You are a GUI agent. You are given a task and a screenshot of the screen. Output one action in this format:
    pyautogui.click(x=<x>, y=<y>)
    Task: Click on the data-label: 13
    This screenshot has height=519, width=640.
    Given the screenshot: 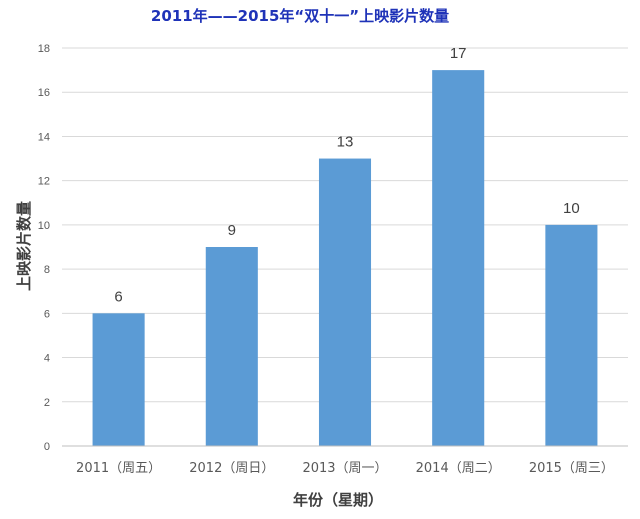 What is the action you would take?
    pyautogui.click(x=345, y=142)
    